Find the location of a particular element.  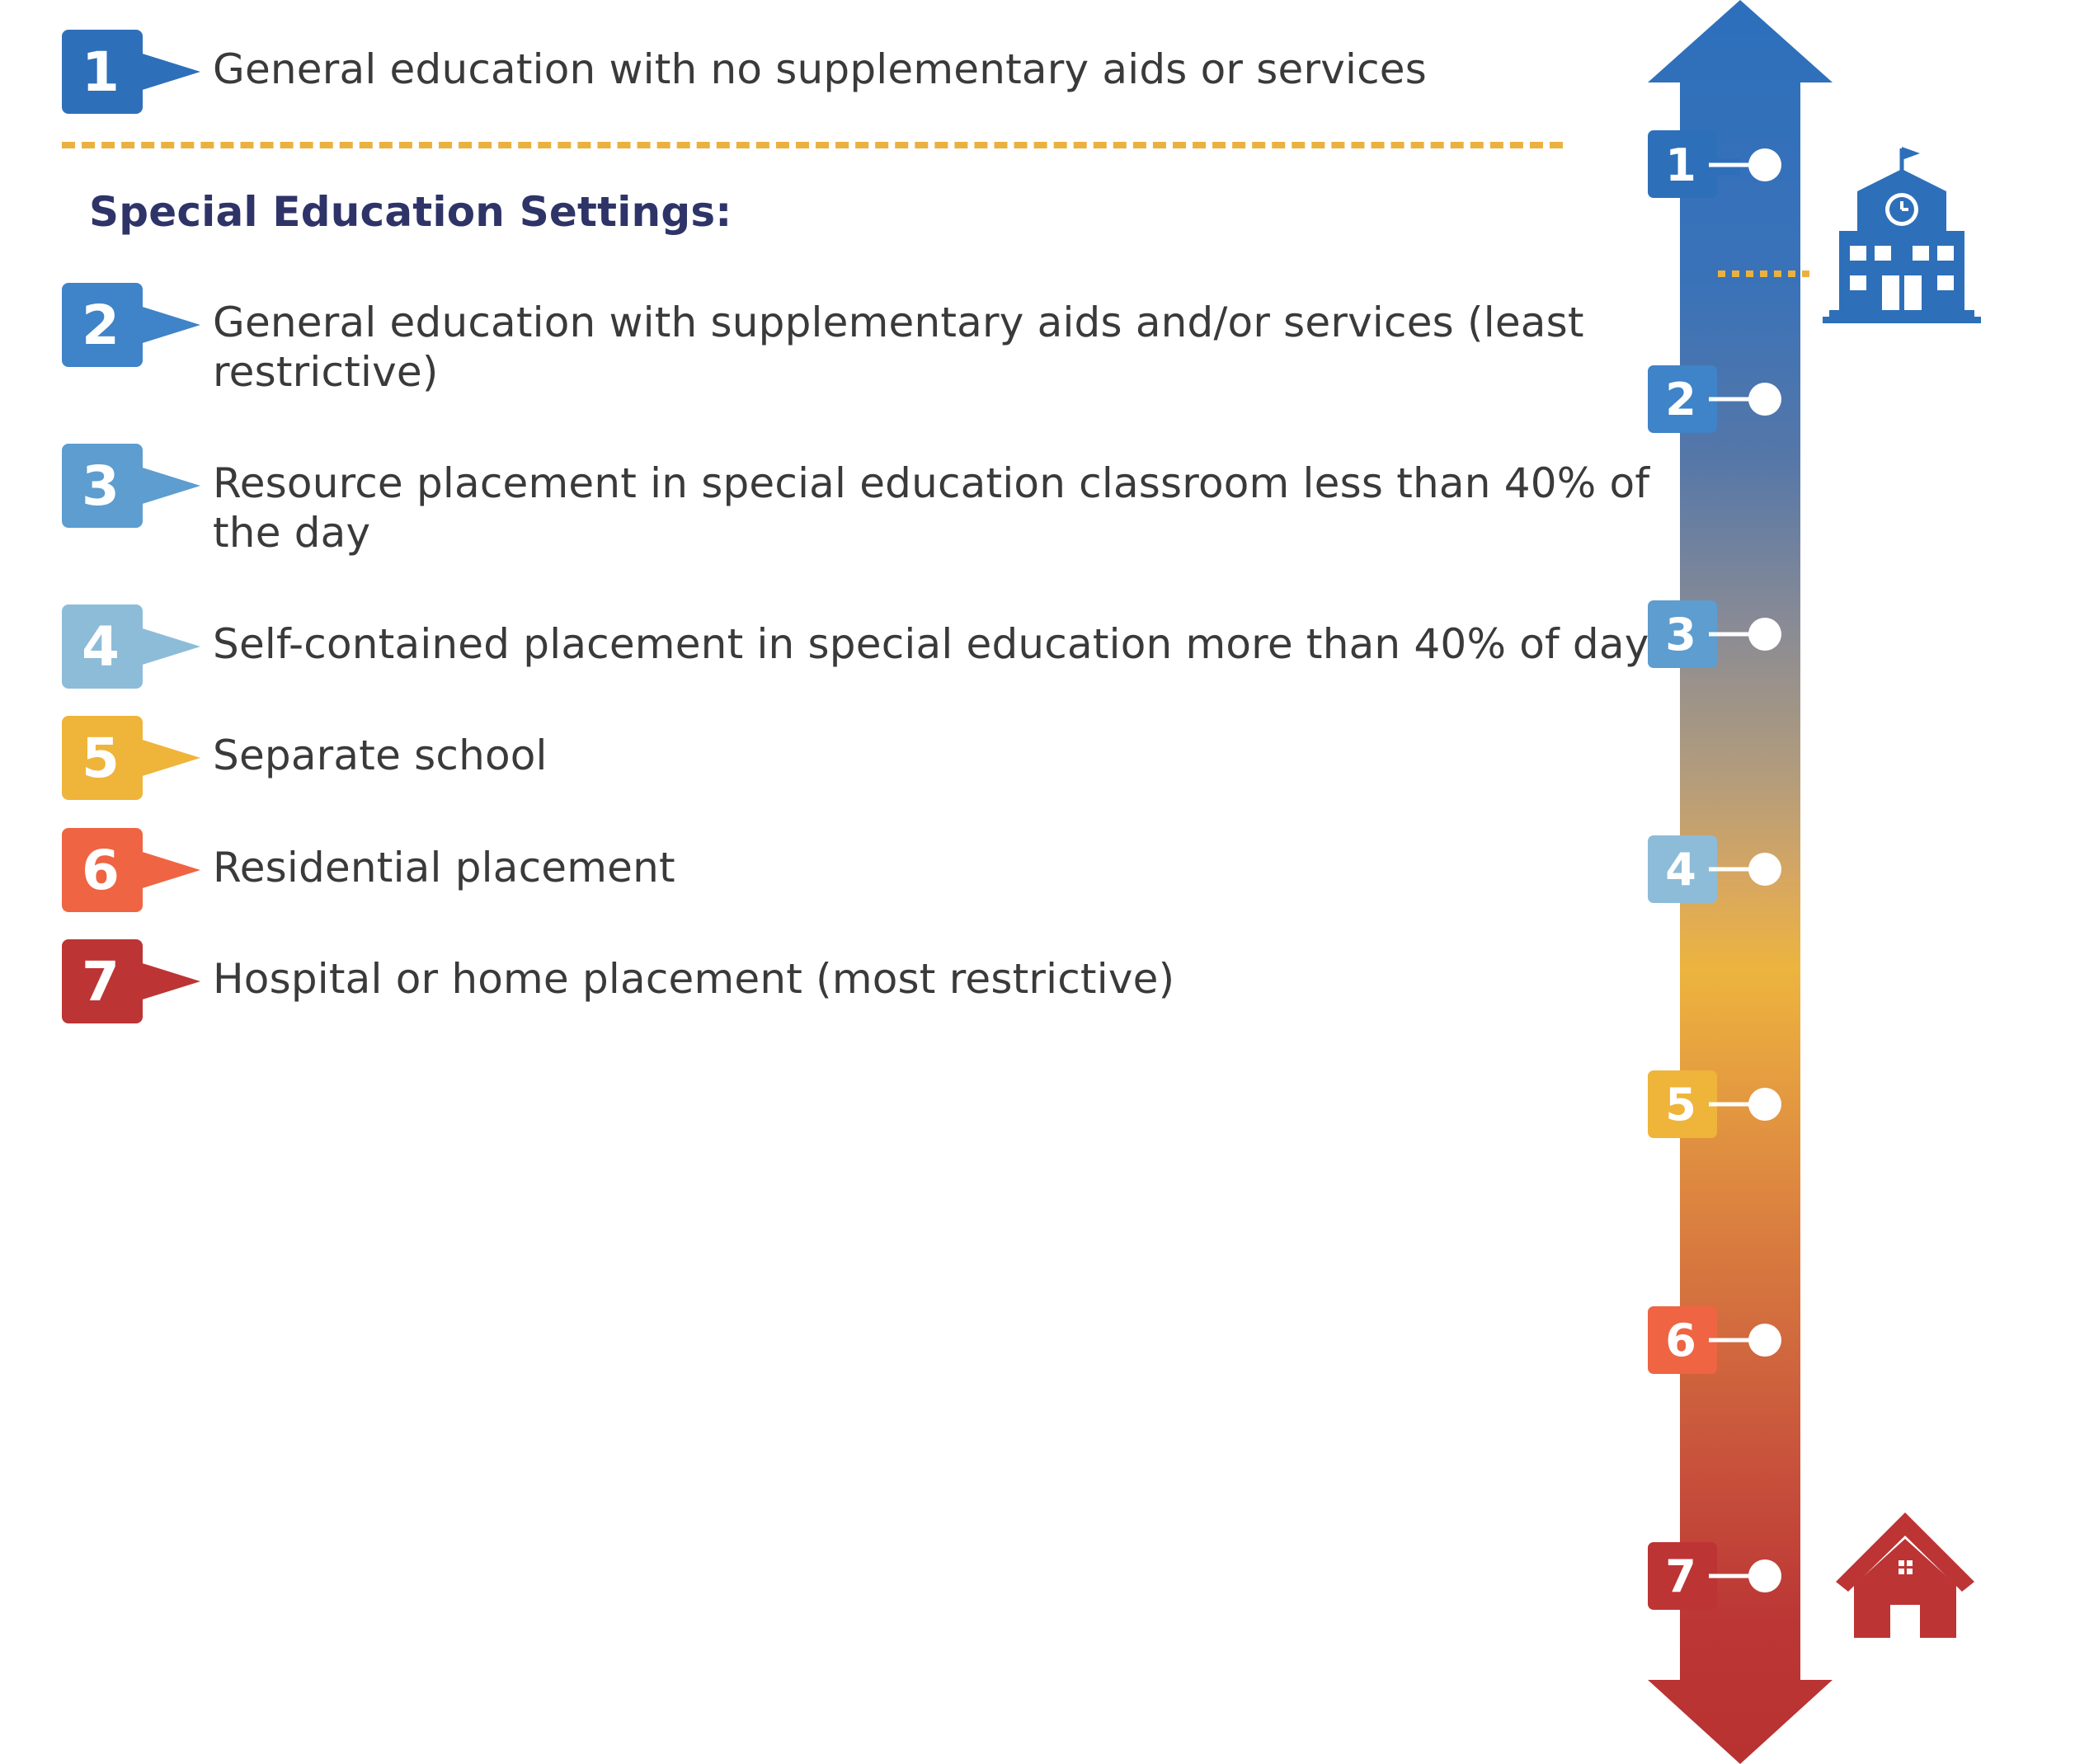

number-badge-5: 5 is located at coordinates (131, 758).